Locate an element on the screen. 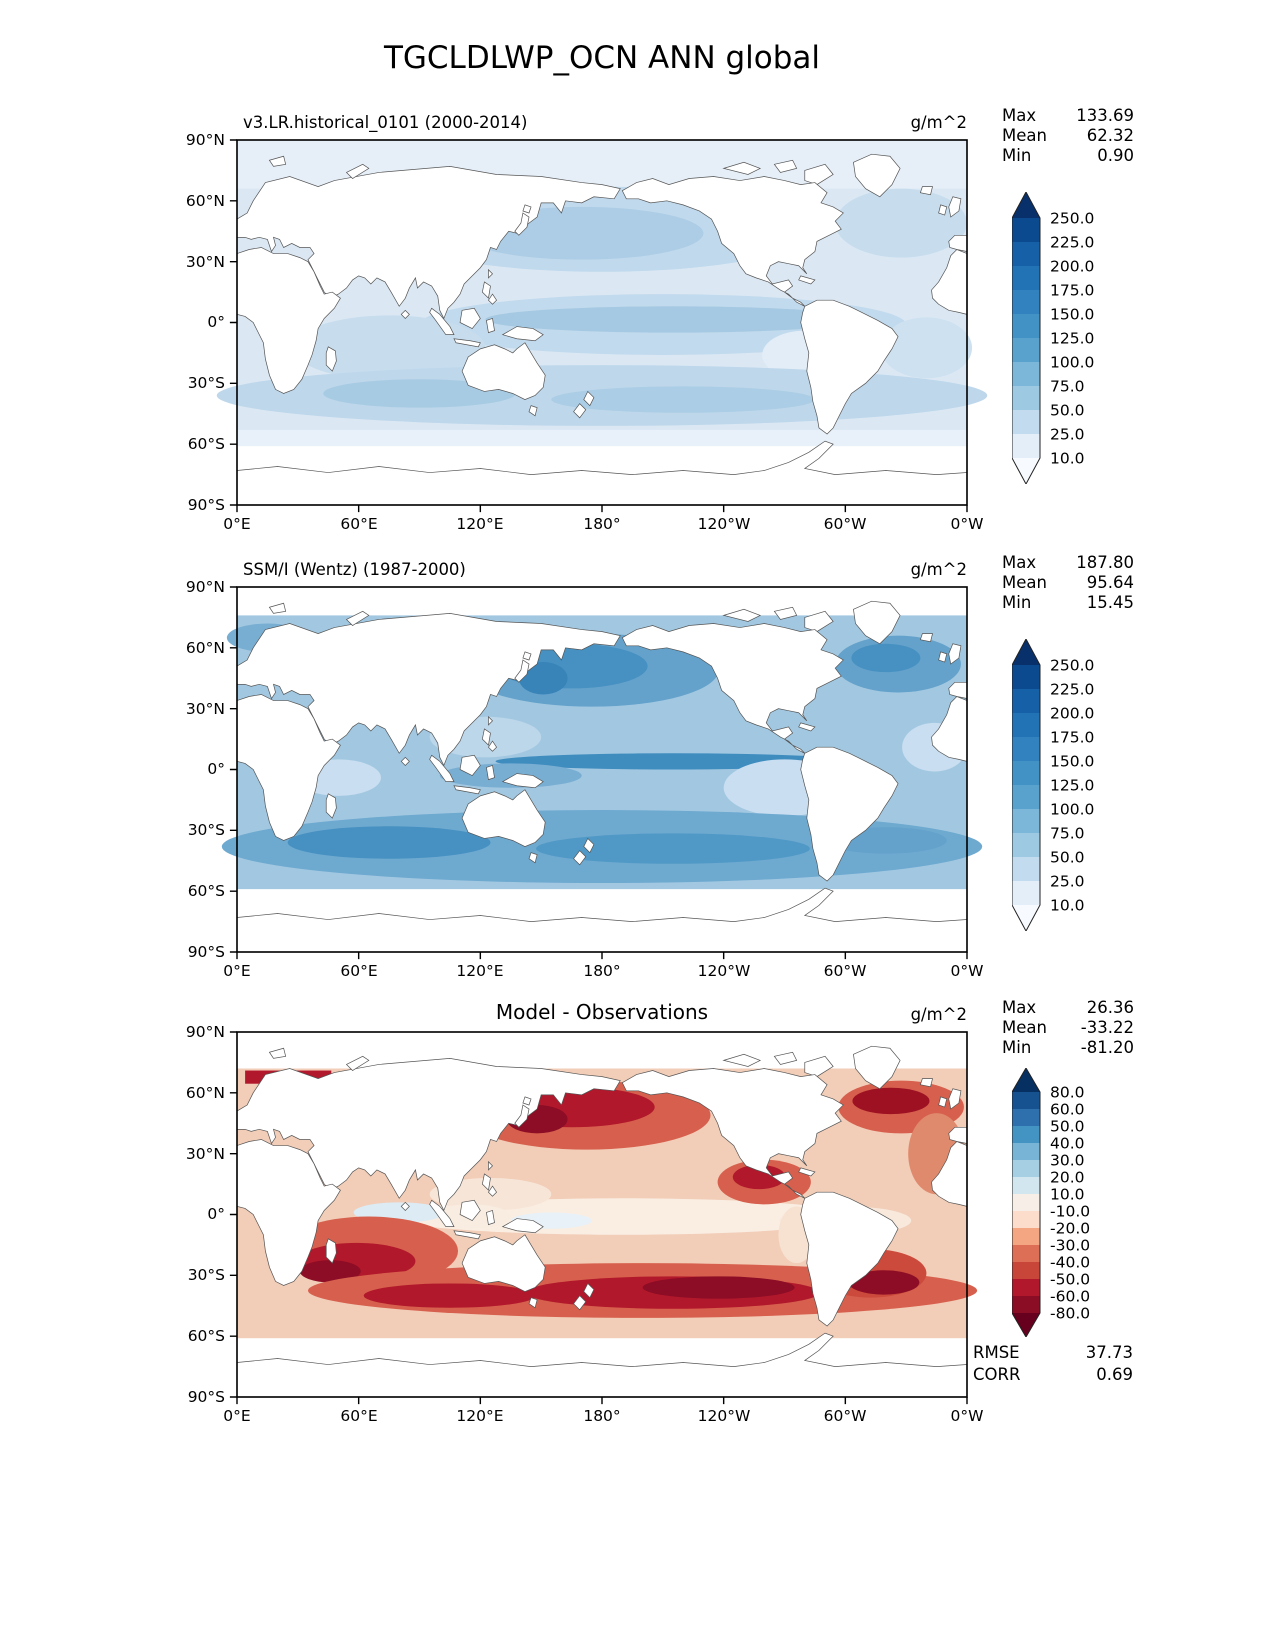 The width and height of the screenshot is (1275, 1650). diff-lon-axis: 0°E 60°E 120°E 180° 120°W 60°W 0°W is located at coordinates (603, 1415).